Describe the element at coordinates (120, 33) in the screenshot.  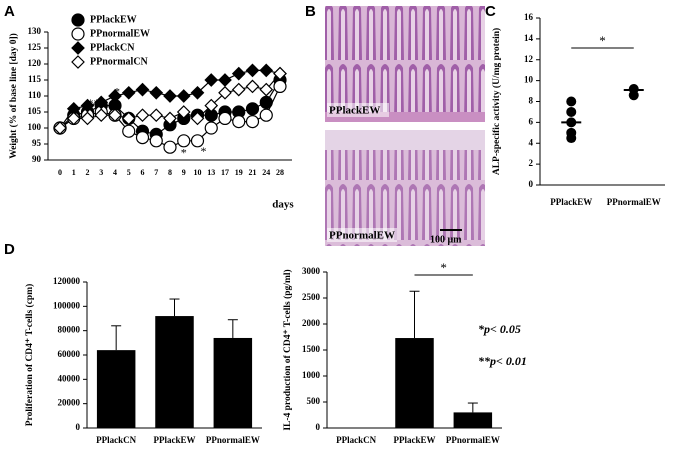
I see `legend-label: PPnormalEW` at that location.